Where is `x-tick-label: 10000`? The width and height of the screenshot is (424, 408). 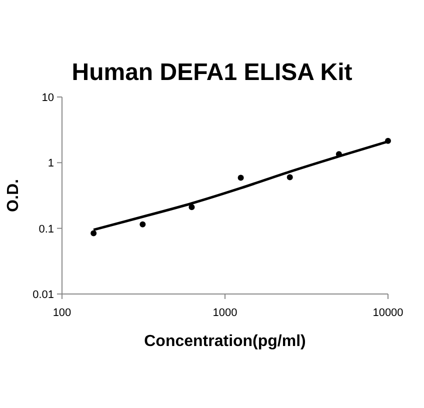
x-tick-label: 10000 is located at coordinates (388, 313).